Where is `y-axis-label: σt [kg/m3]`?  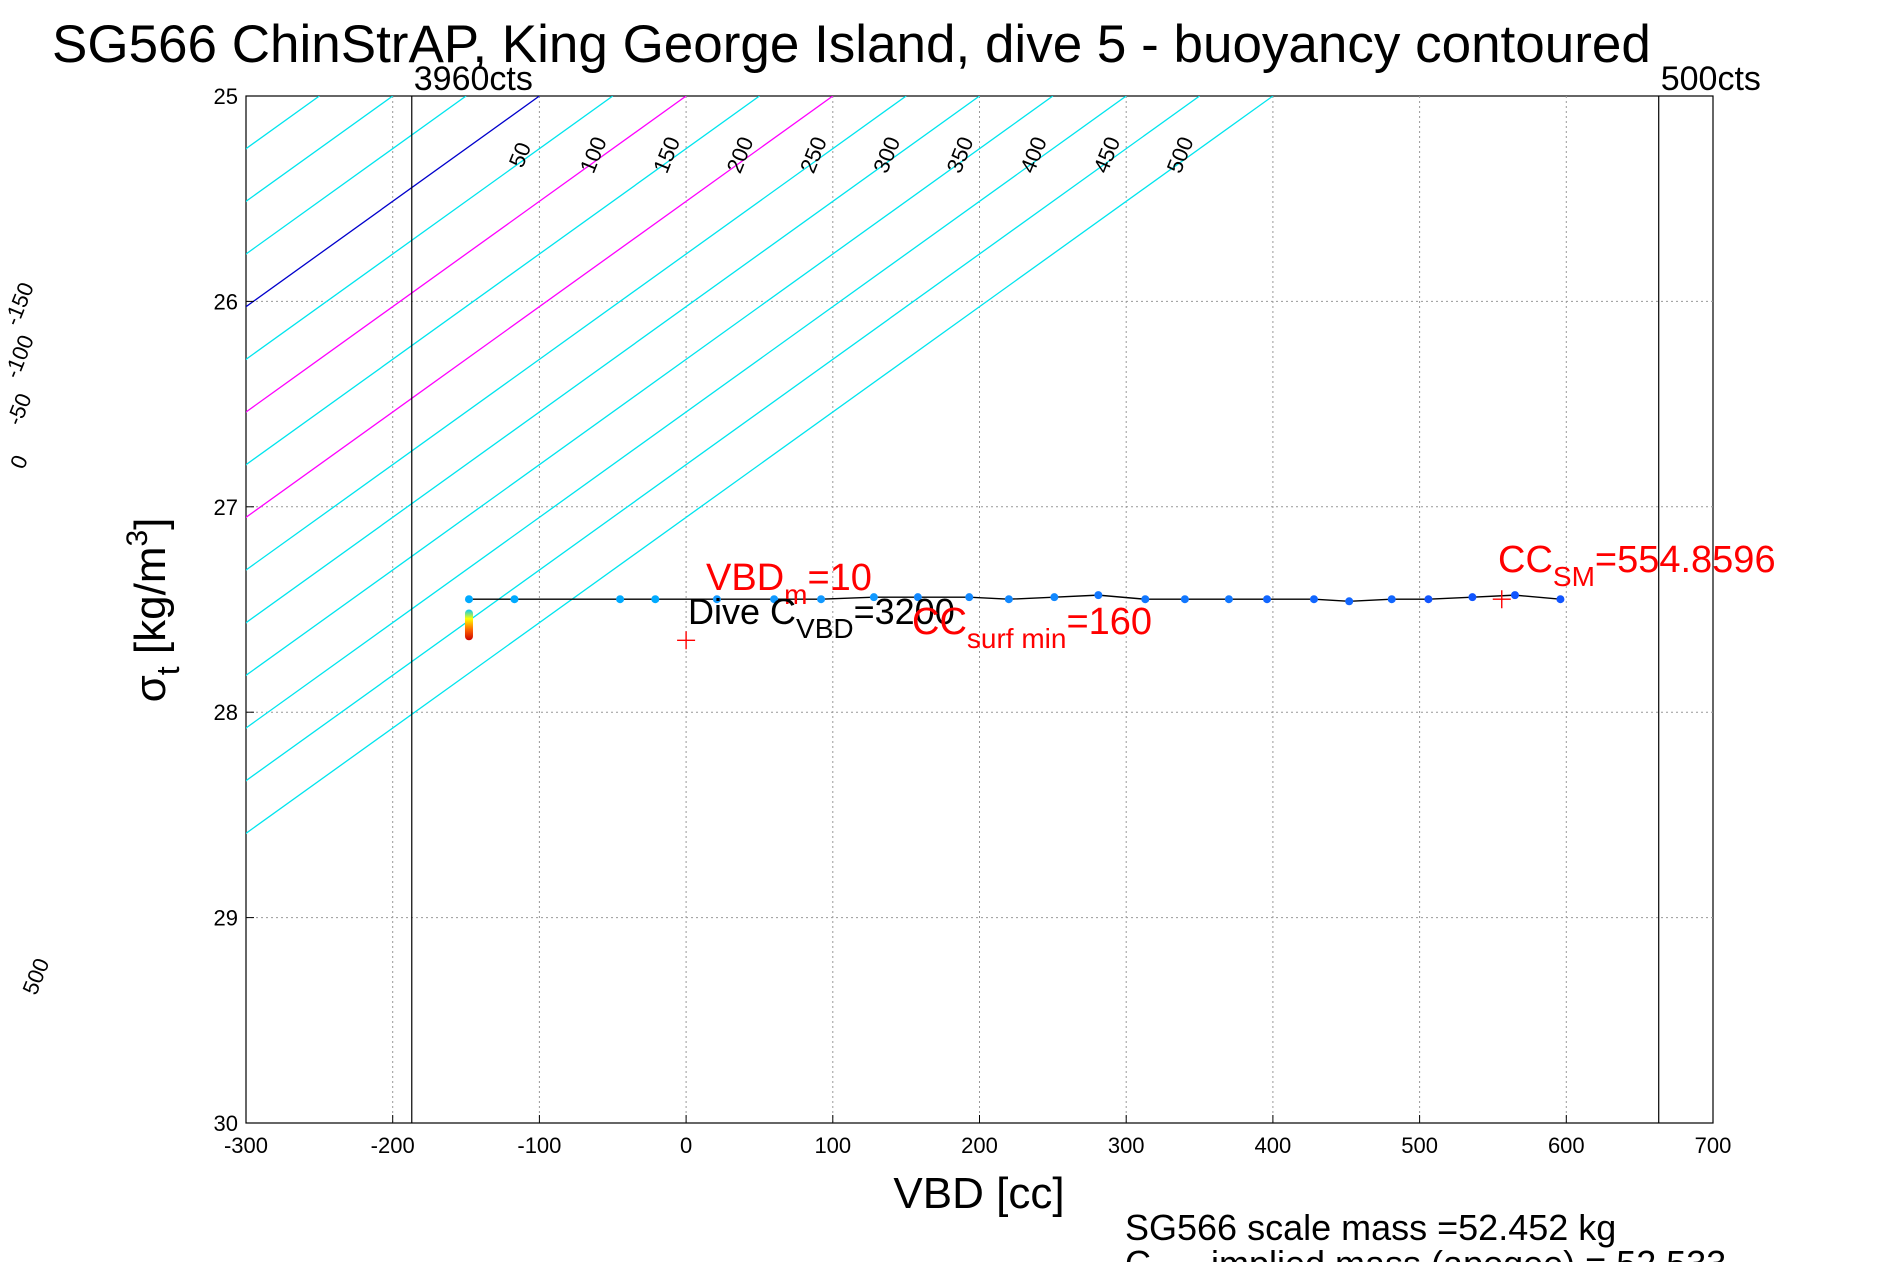 y-axis-label: σt [kg/m3] is located at coordinates (153, 610).